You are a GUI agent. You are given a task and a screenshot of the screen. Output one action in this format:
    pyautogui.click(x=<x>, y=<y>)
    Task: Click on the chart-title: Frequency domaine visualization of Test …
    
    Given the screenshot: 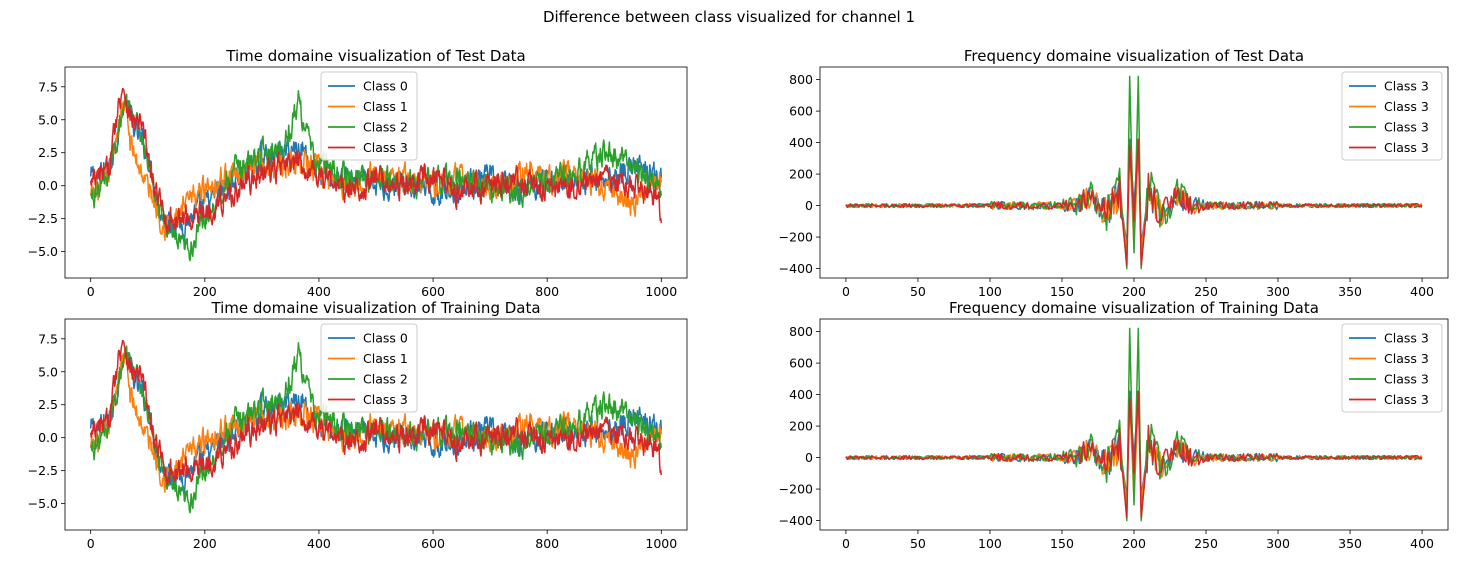 What is the action you would take?
    pyautogui.click(x=1134, y=56)
    